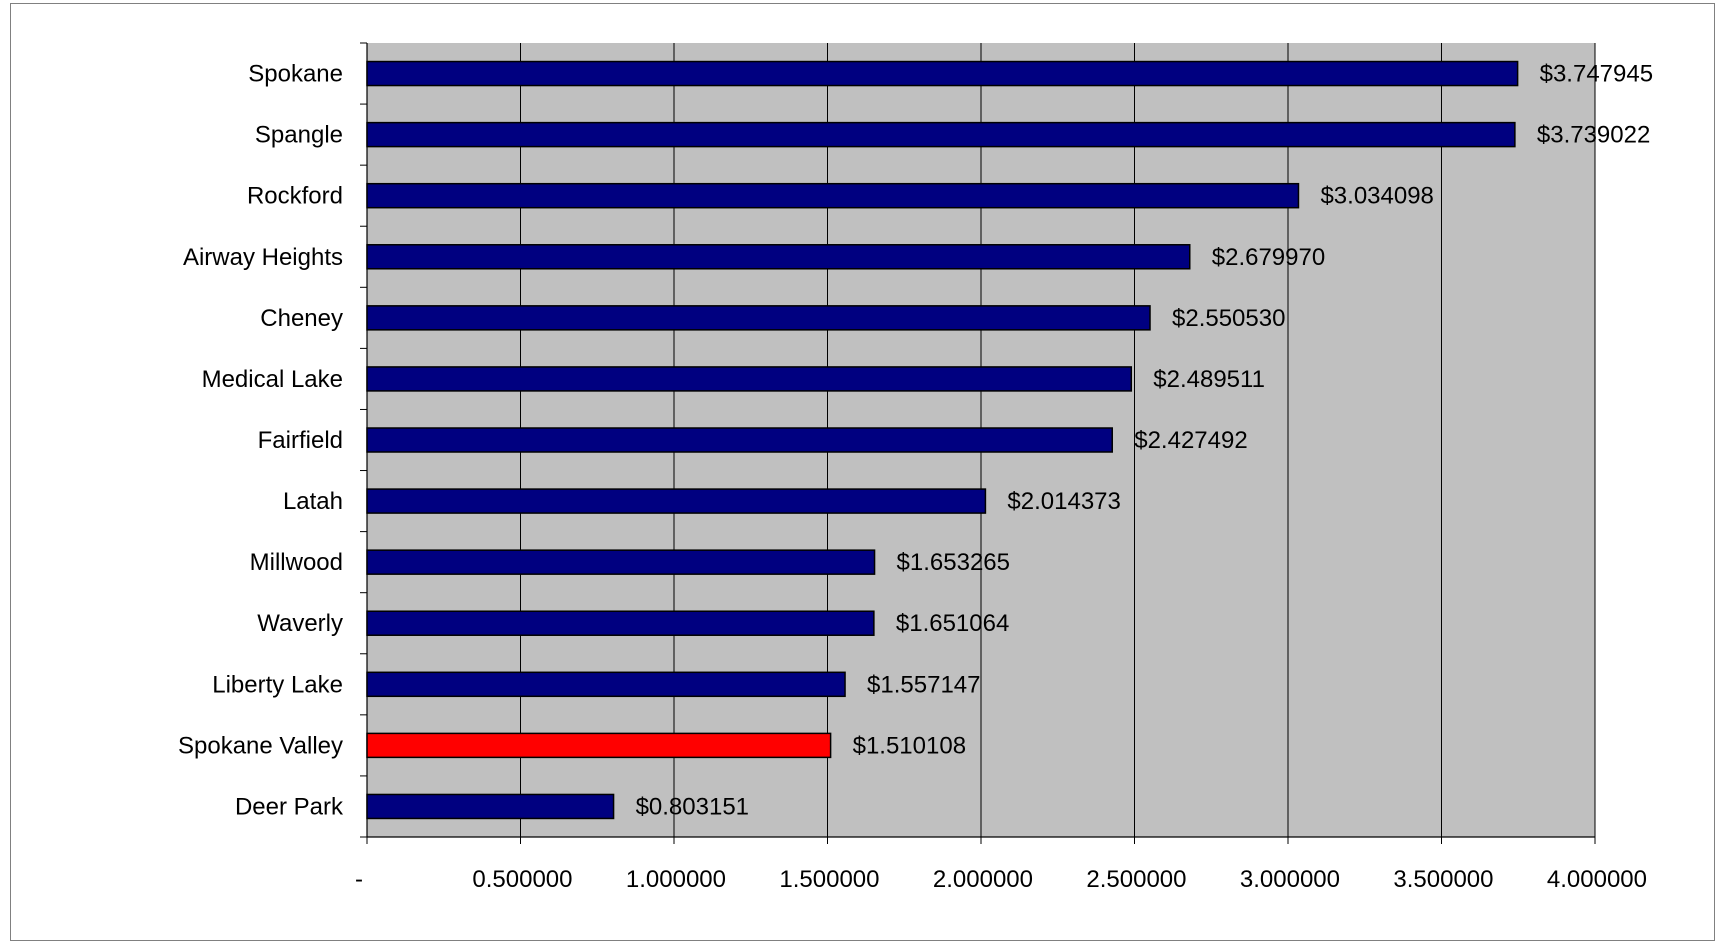 Image resolution: width=1725 pixels, height=950 pixels. What do you see at coordinates (301, 318) in the screenshot?
I see `category-label: Cheney` at bounding box center [301, 318].